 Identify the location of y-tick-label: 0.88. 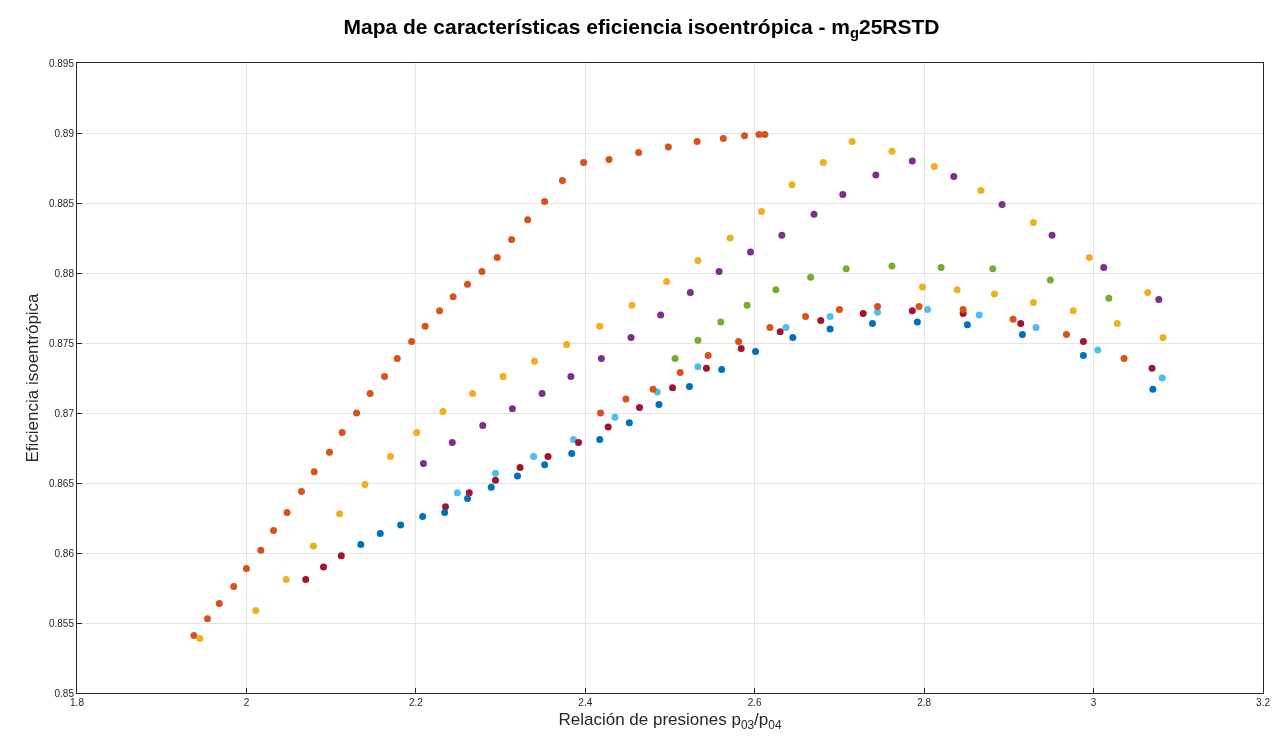
(64, 273).